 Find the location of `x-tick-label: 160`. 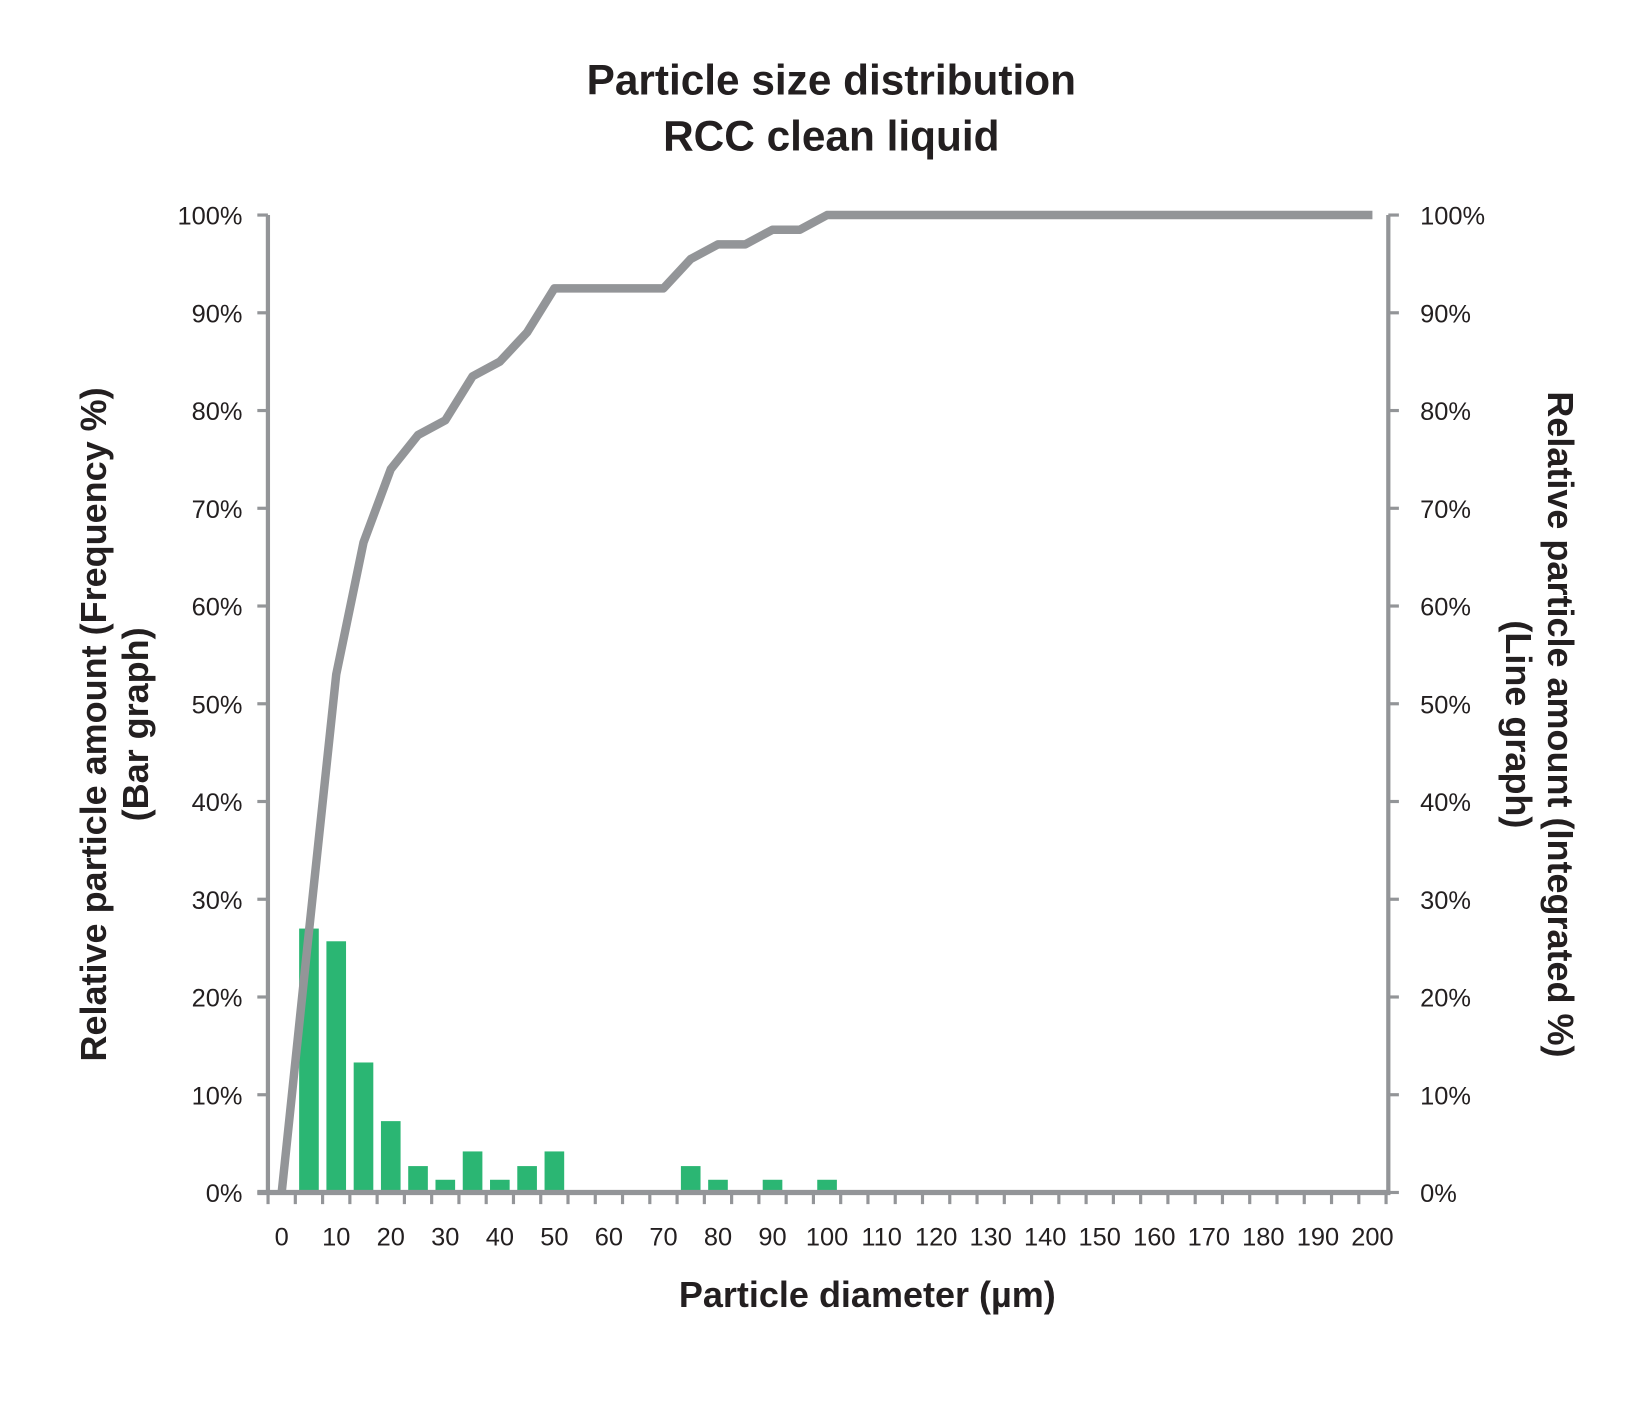

x-tick-label: 160 is located at coordinates (1154, 1237).